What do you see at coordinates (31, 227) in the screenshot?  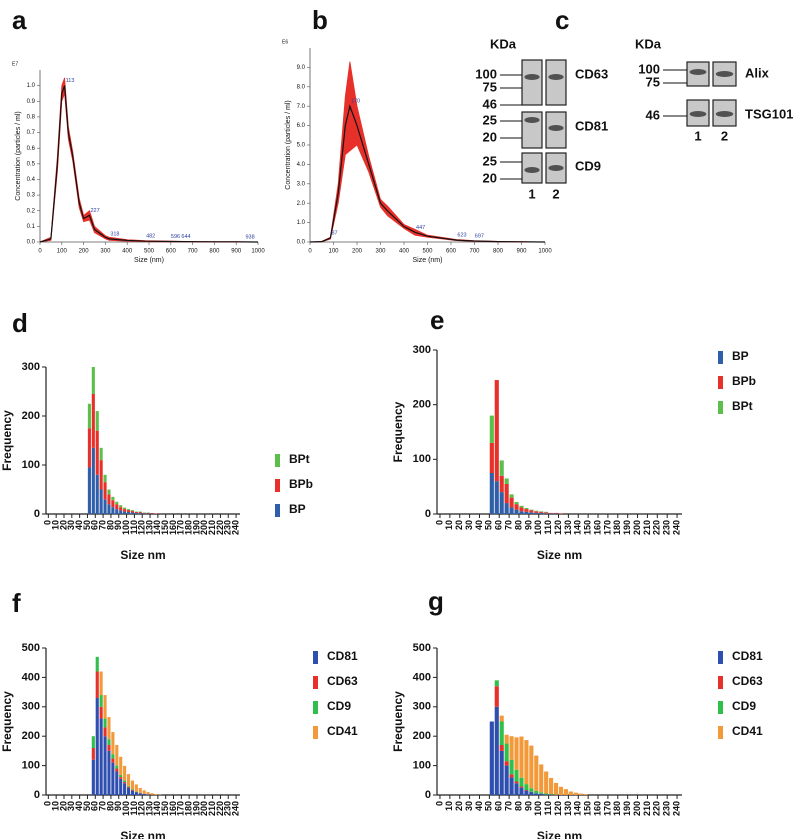 I see `y-tick-label: 0.1` at bounding box center [31, 227].